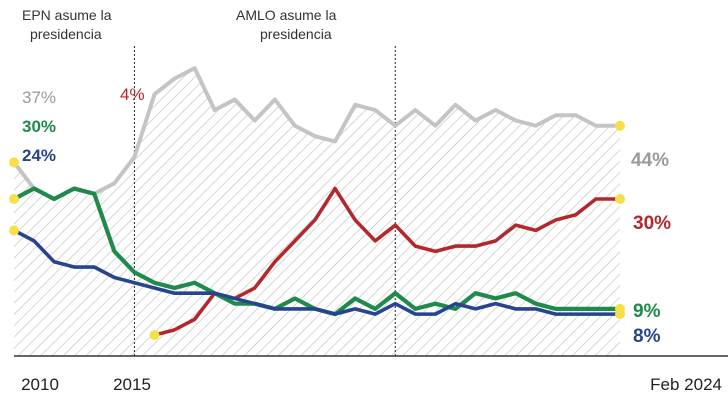  I want to click on label-red-end: 30%, so click(652, 223).